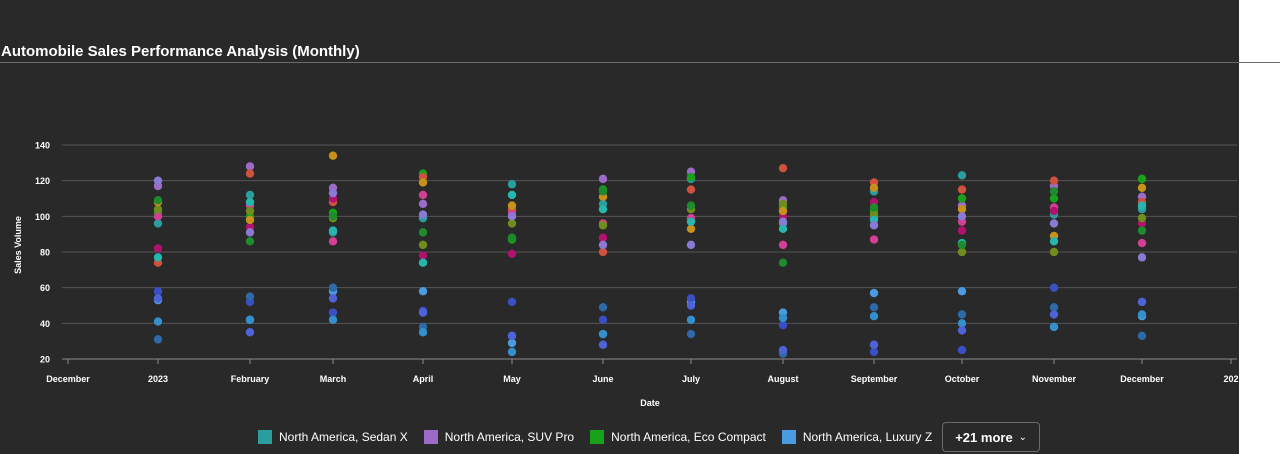 Image resolution: width=1280 pixels, height=454 pixels. I want to click on legend-item: North America, Sedan X, so click(333, 437).